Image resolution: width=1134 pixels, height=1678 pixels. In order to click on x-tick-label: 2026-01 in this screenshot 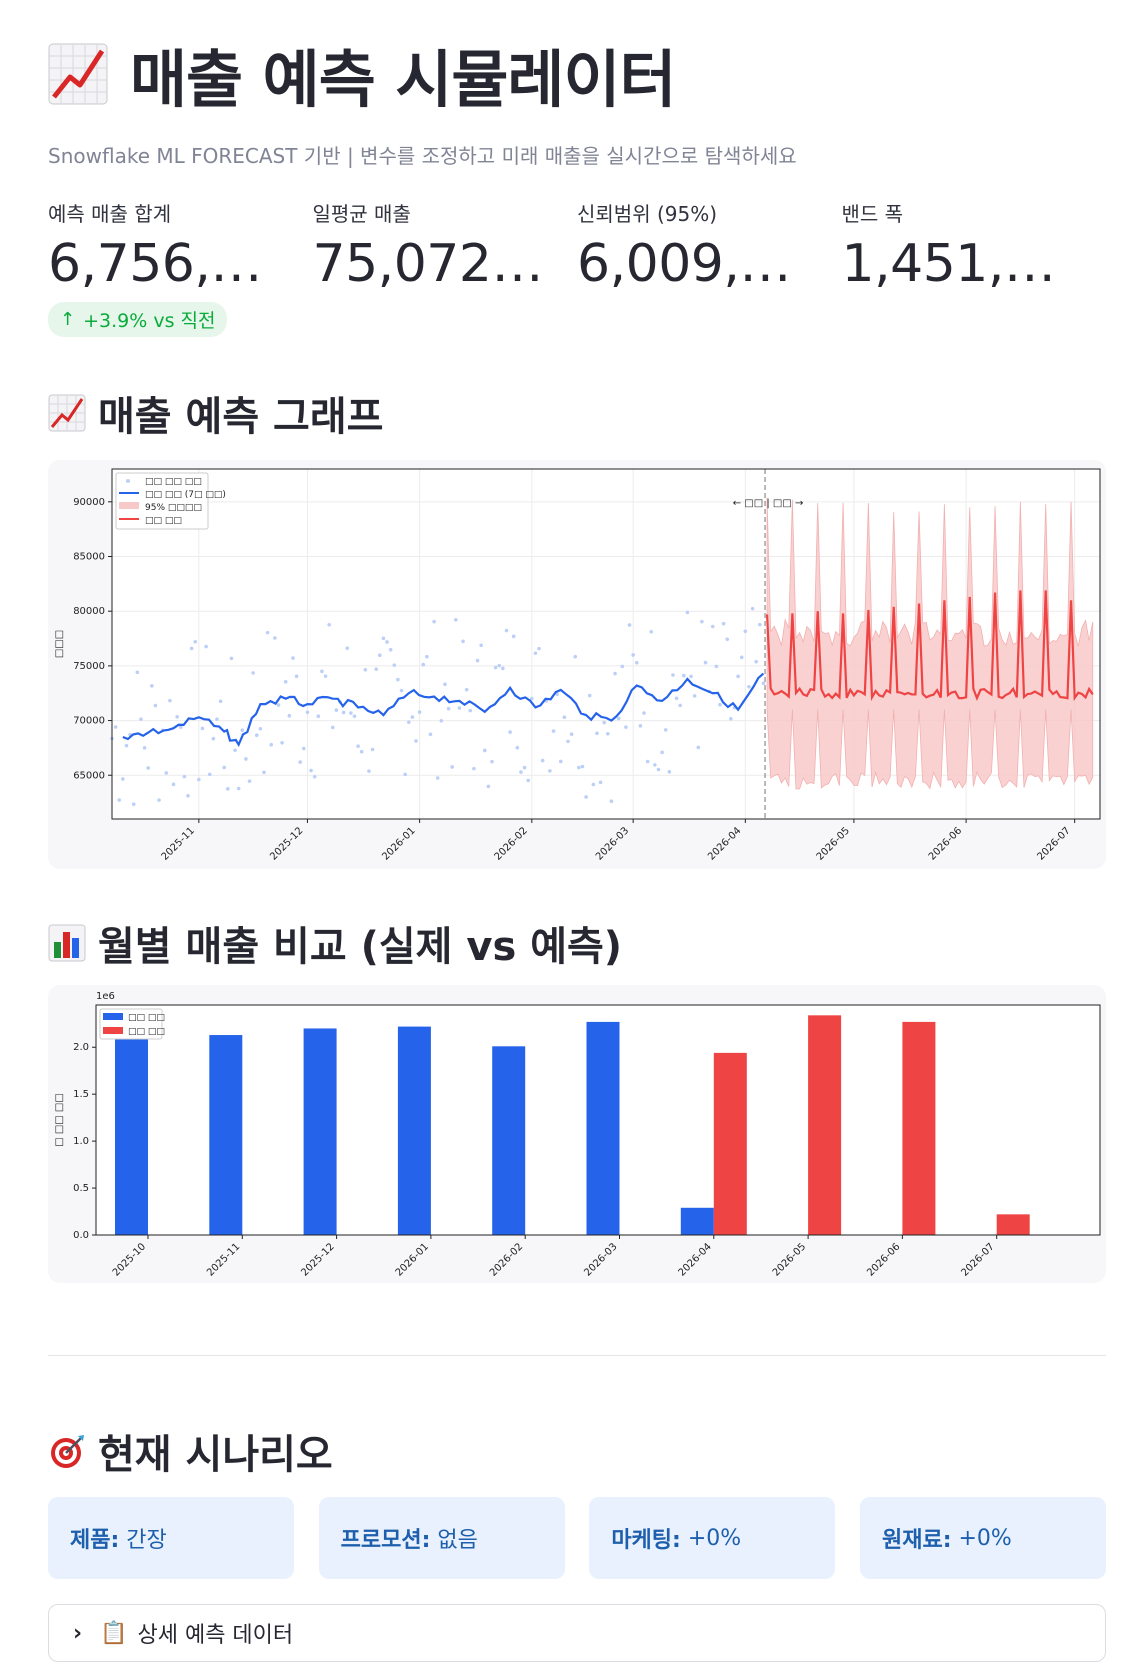, I will do `click(398, 843)`.